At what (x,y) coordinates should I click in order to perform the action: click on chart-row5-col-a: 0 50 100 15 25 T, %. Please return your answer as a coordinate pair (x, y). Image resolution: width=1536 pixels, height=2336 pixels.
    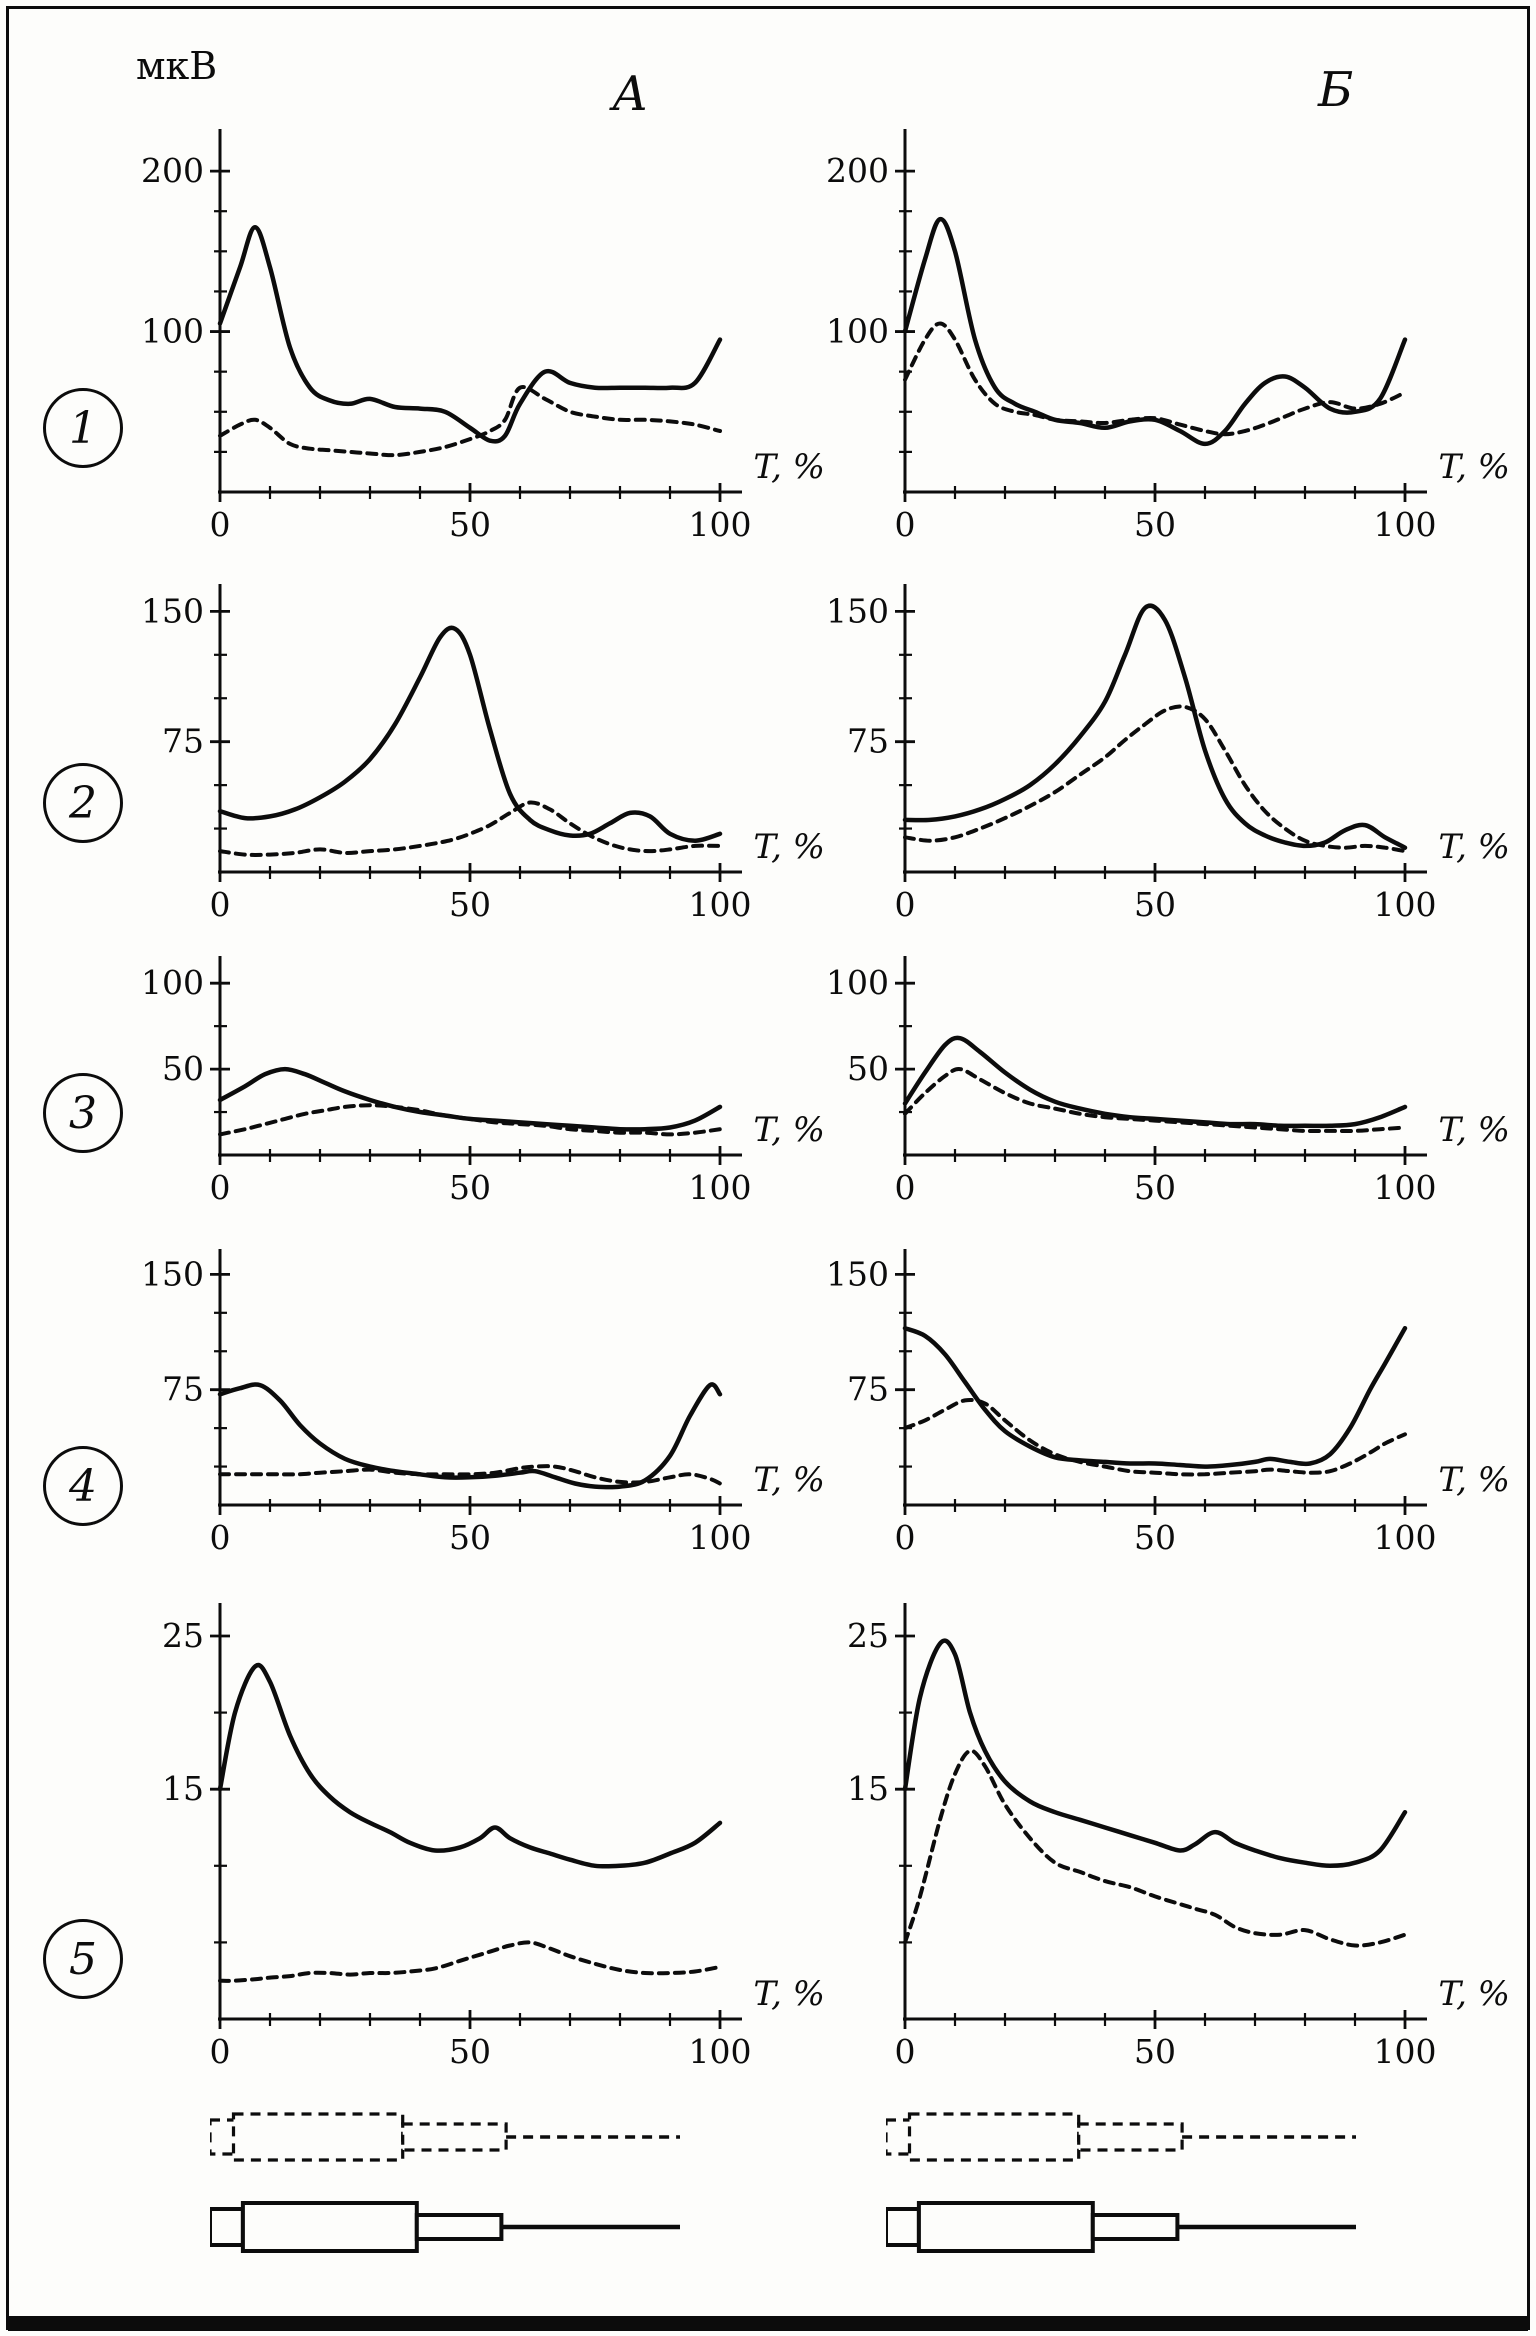
    Looking at the image, I should click on (485, 1836).